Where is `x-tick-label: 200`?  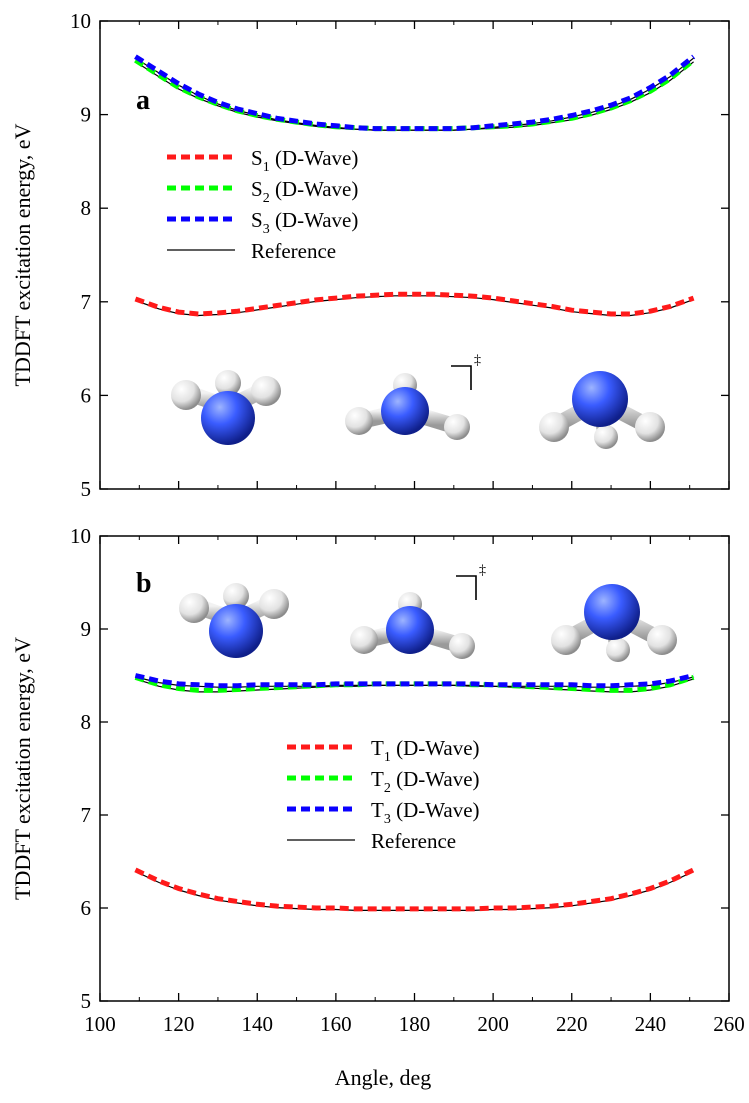
x-tick-label: 200 is located at coordinates (493, 1024).